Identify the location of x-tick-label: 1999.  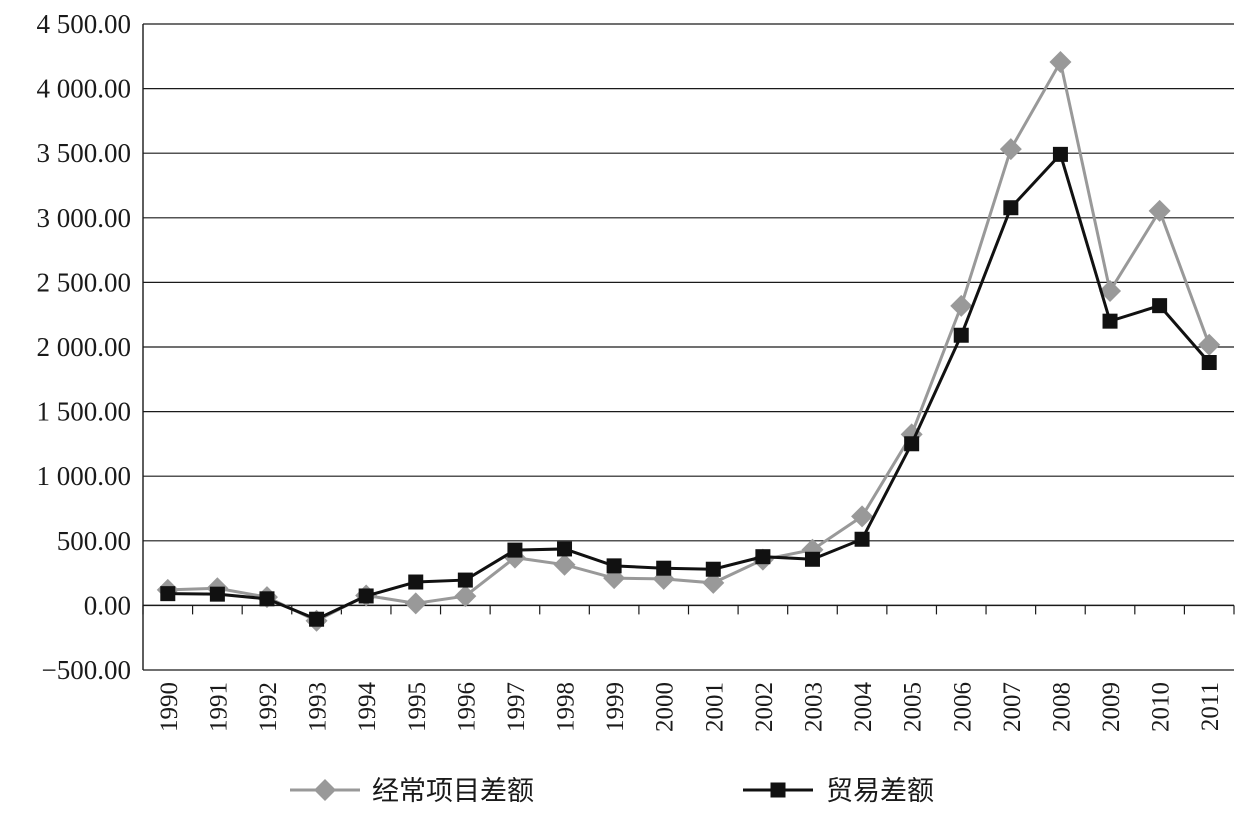
(615, 707).